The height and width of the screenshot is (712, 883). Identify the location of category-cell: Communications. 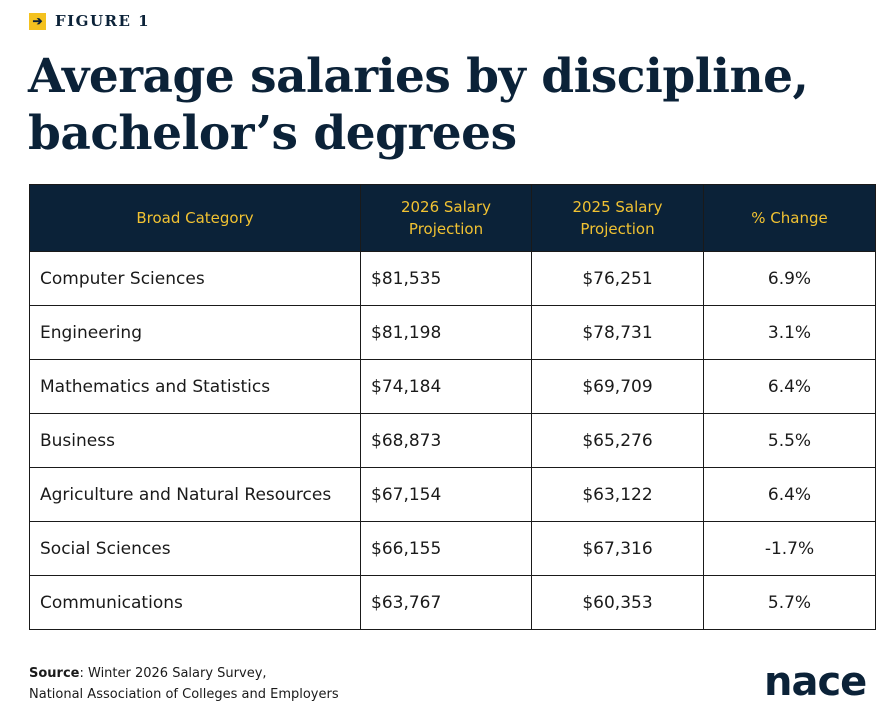
(195, 602).